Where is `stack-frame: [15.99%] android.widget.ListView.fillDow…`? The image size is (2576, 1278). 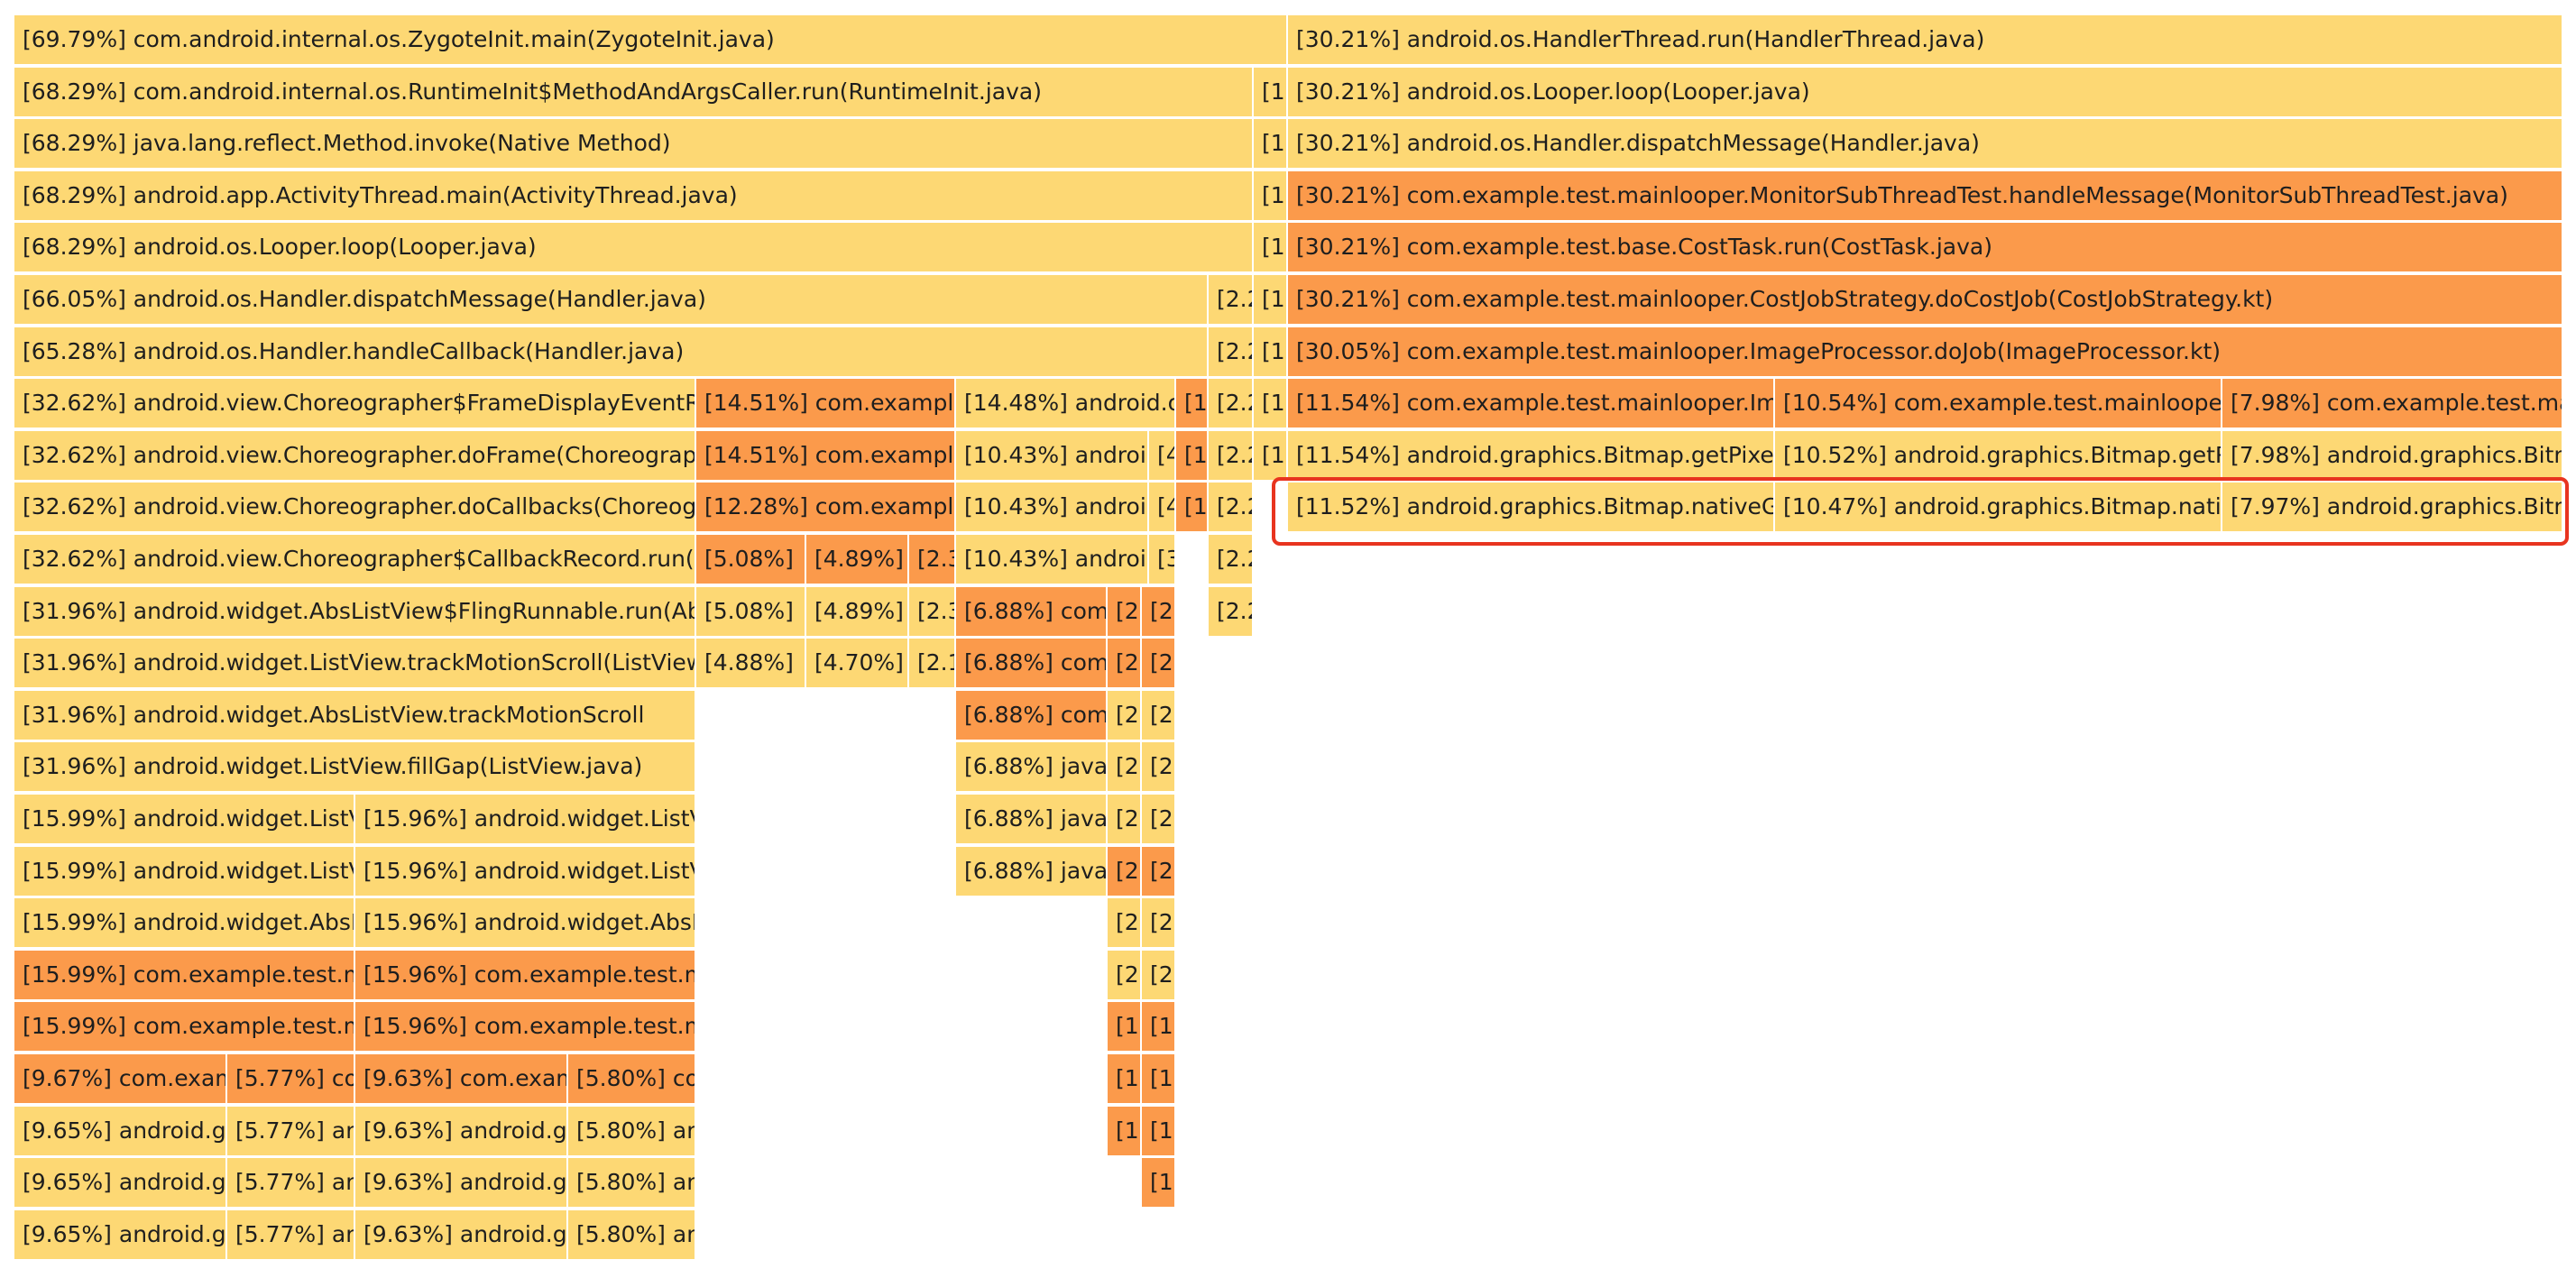 stack-frame: [15.99%] android.widget.ListView.fillDow… is located at coordinates (184, 819).